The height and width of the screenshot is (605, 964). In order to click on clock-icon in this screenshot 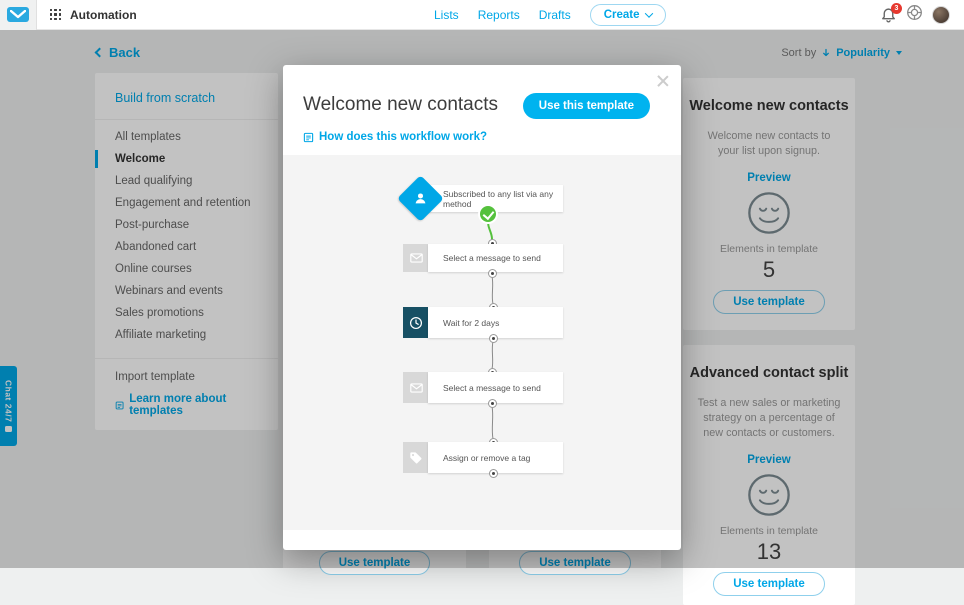, I will do `click(416, 322)`.